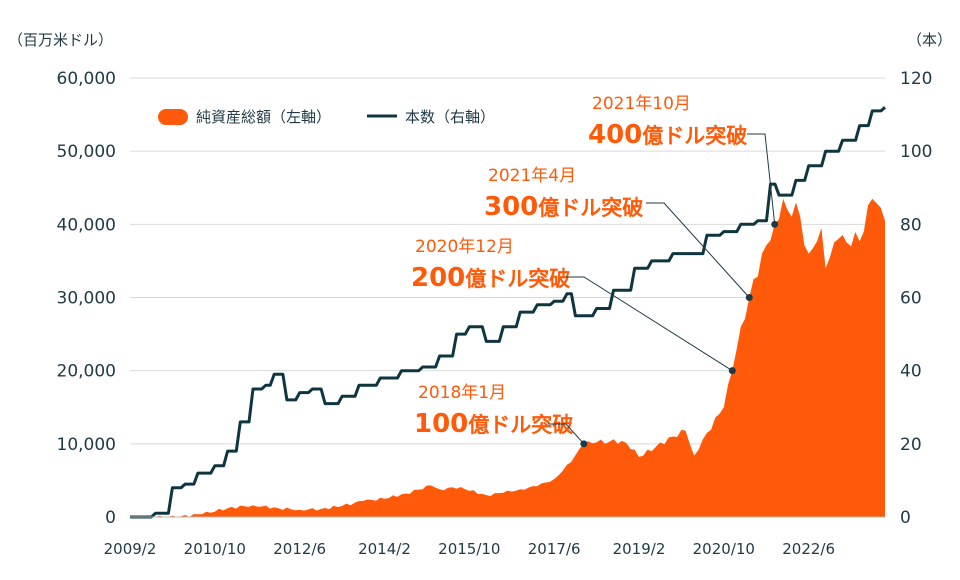 This screenshot has height=580, width=960. I want to click on left-tick-label: 30,000, so click(86, 299).